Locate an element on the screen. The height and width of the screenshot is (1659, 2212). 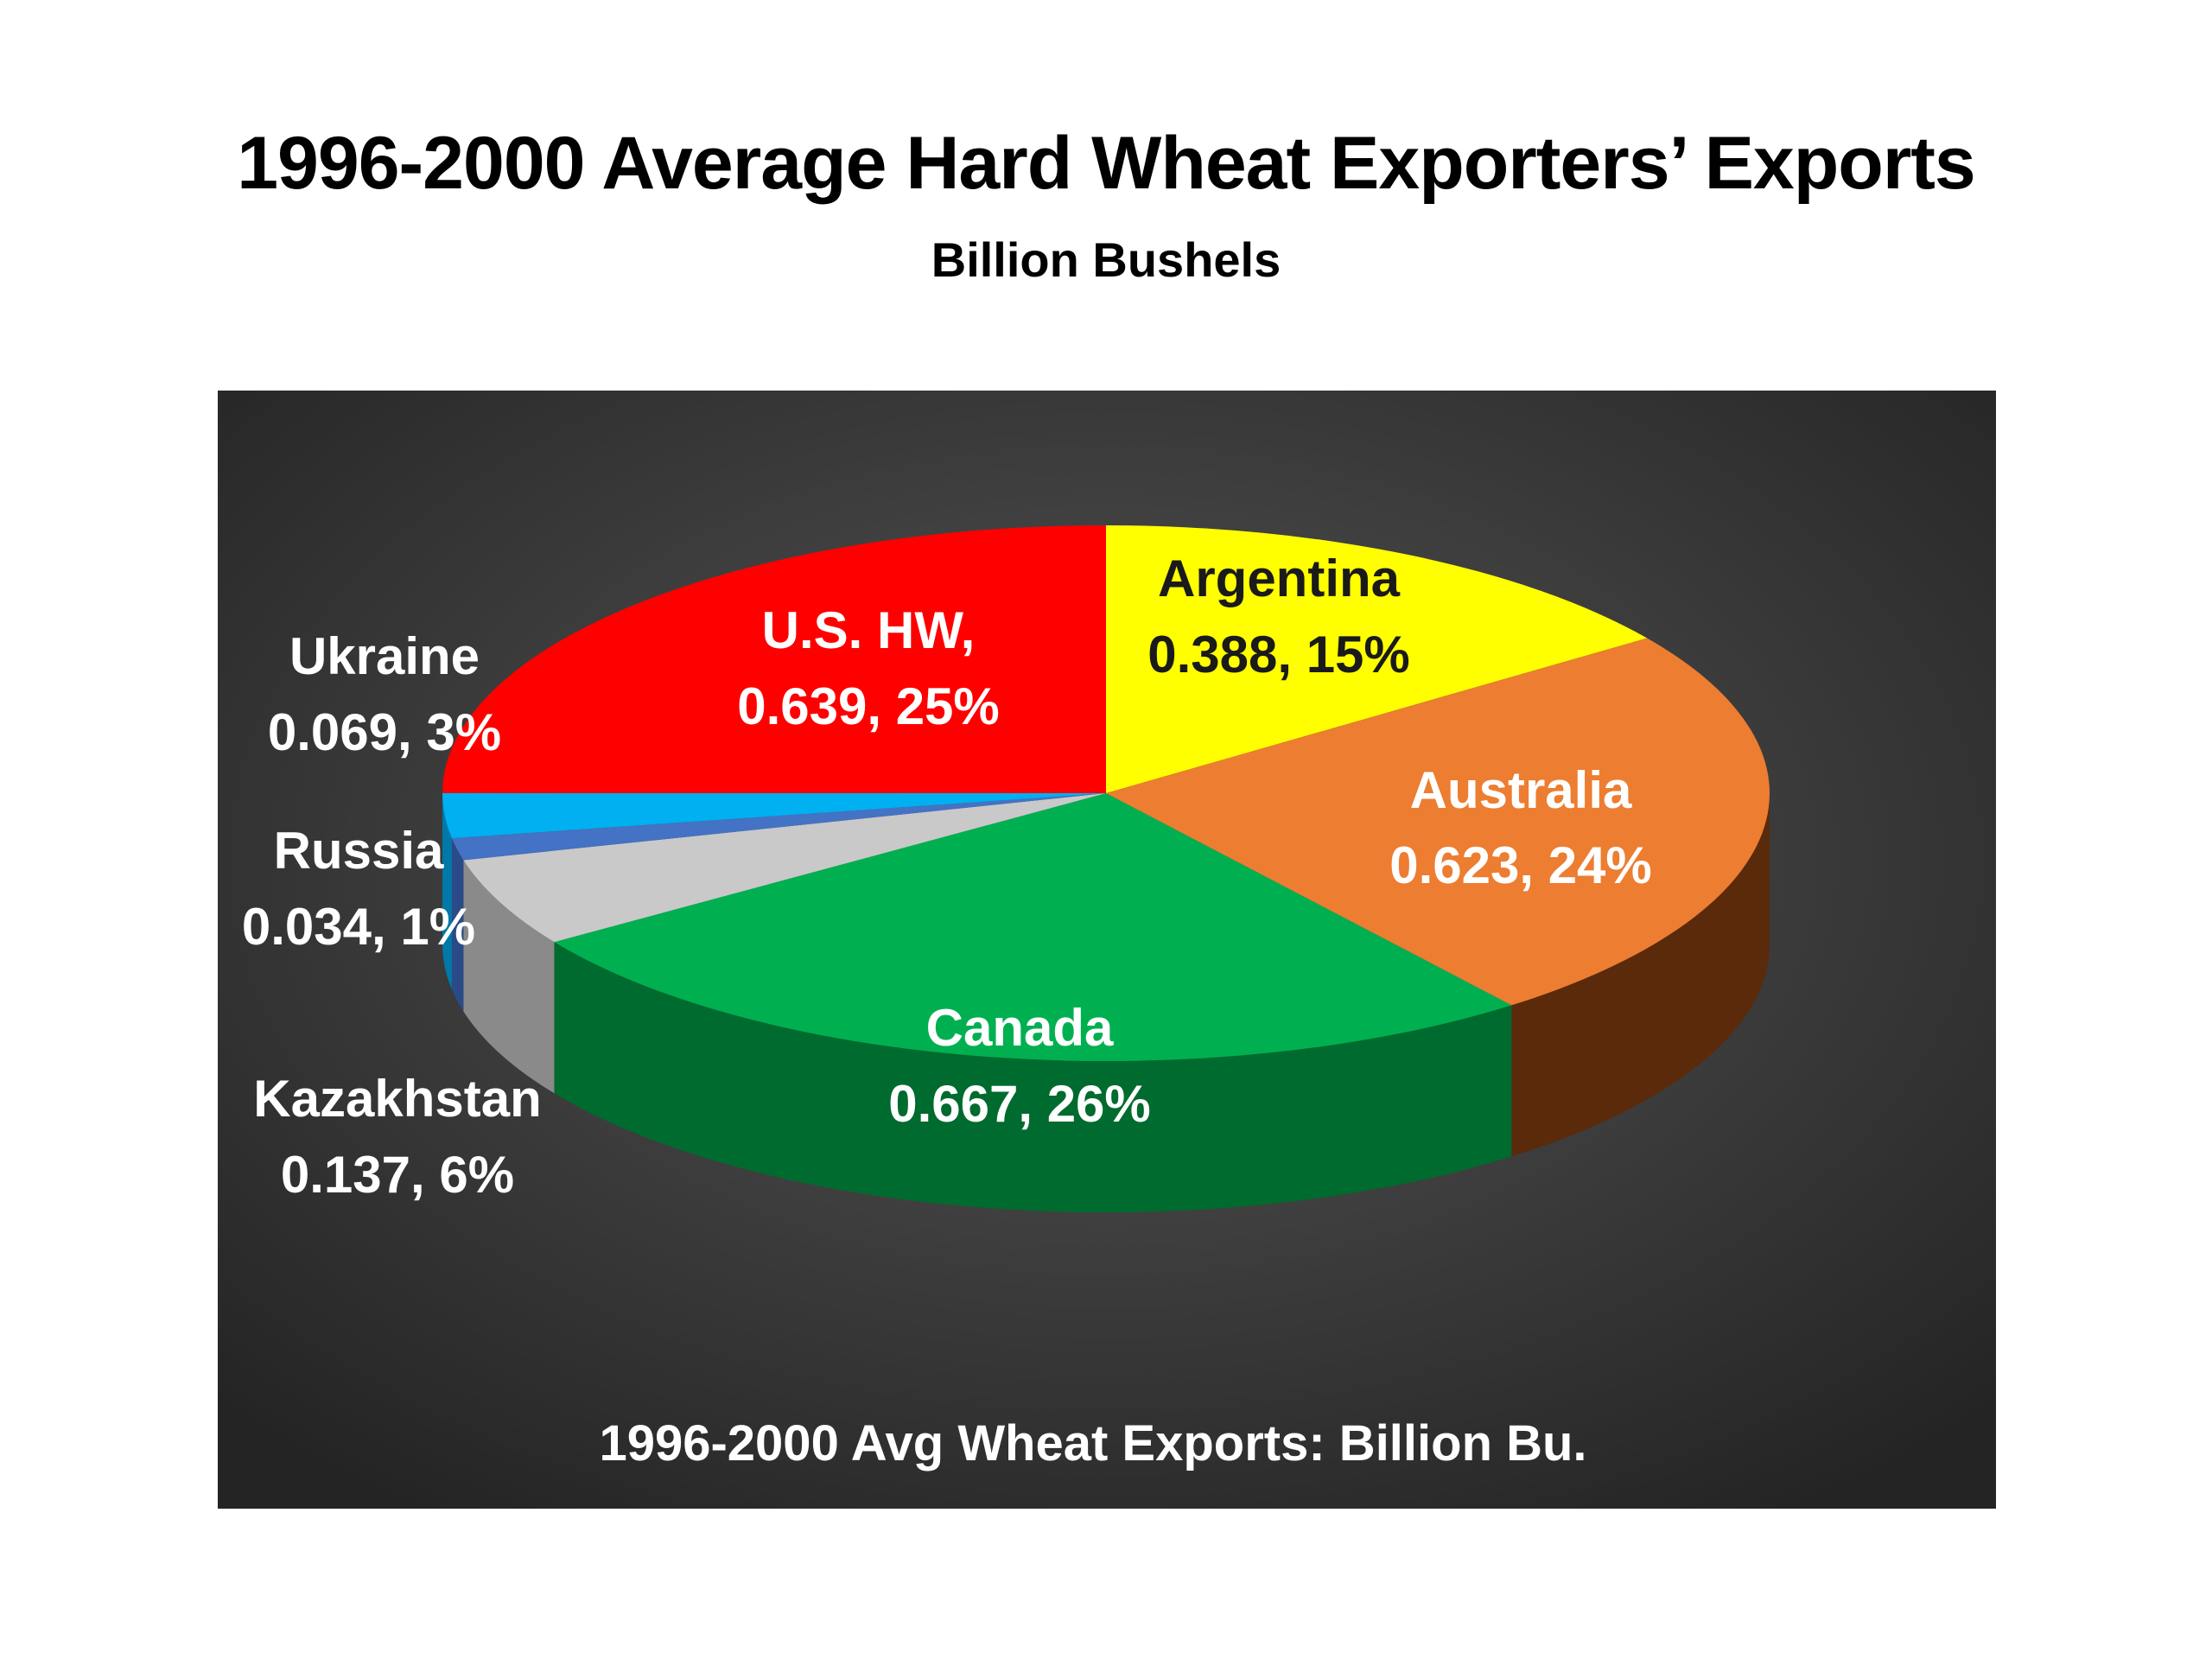
pie-side-kazakhstan is located at coordinates (509, 977).